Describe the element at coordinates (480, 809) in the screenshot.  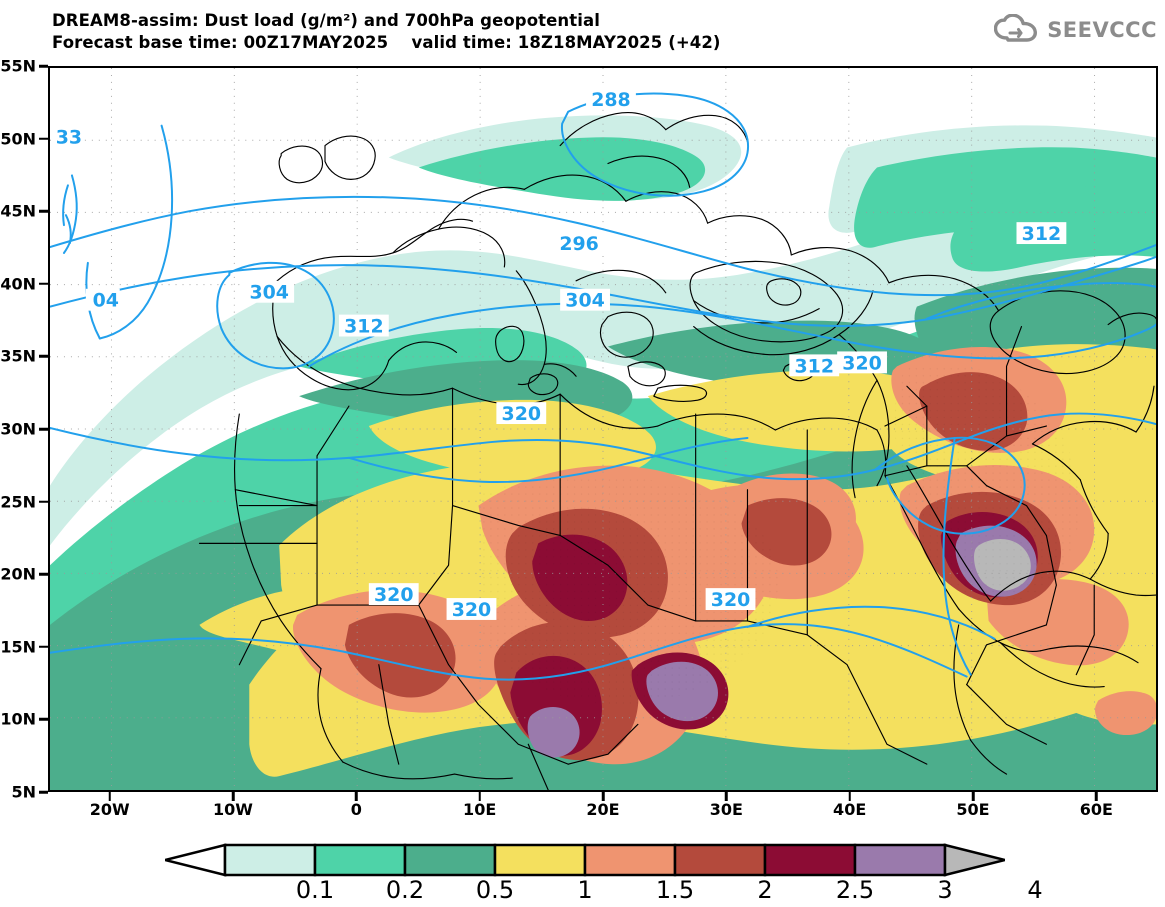
I see `lon-axis-label: 10E` at that location.